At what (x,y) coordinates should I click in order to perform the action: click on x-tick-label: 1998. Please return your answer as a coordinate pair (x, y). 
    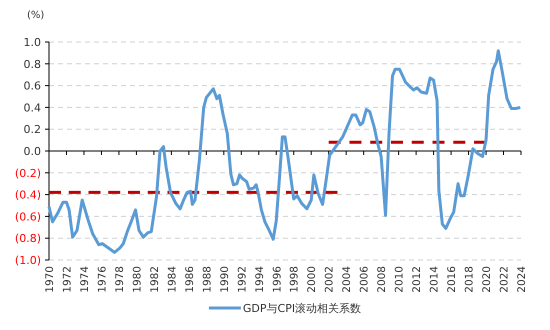
    Looking at the image, I should click on (294, 279).